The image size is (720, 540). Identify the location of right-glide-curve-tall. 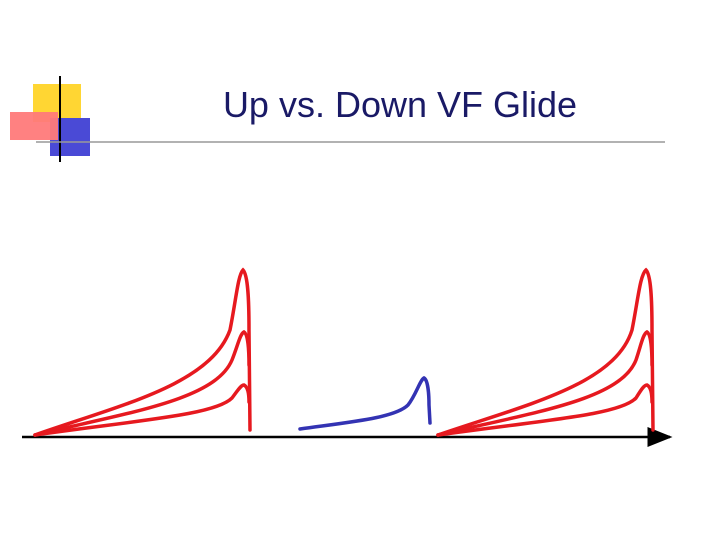
(545, 352).